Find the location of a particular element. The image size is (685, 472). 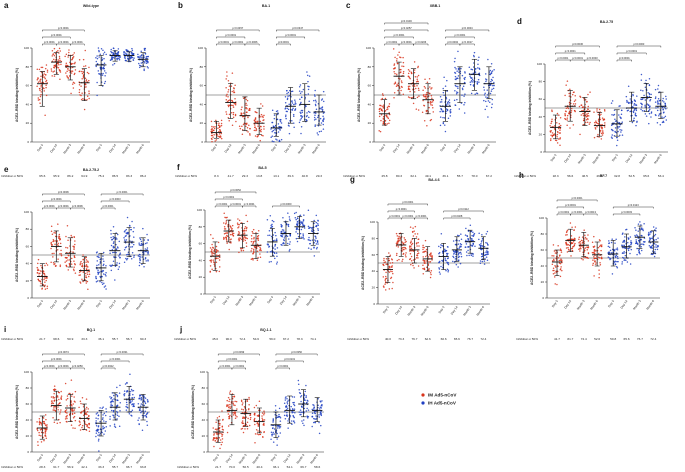

category-label: Month 3 is located at coordinates (243, 459).